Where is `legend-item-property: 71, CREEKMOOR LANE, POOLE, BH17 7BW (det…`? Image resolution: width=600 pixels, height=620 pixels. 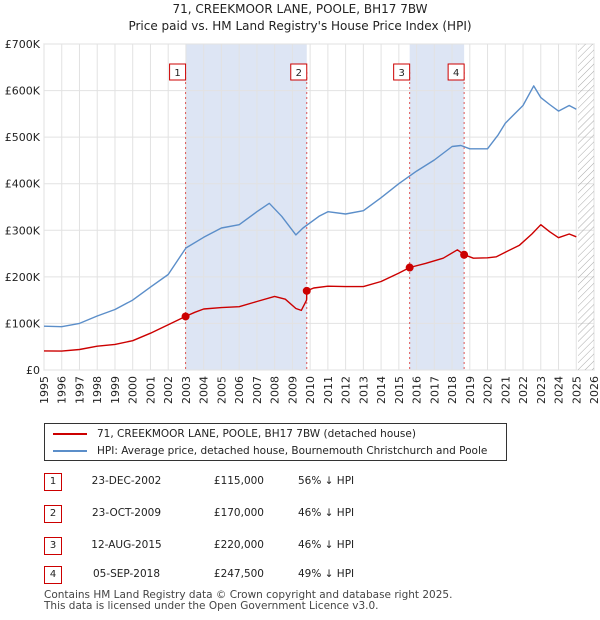
legend-item-property: 71, CREEKMOOR LANE, POOLE, BH17 7BW (det… is located at coordinates (234, 434).